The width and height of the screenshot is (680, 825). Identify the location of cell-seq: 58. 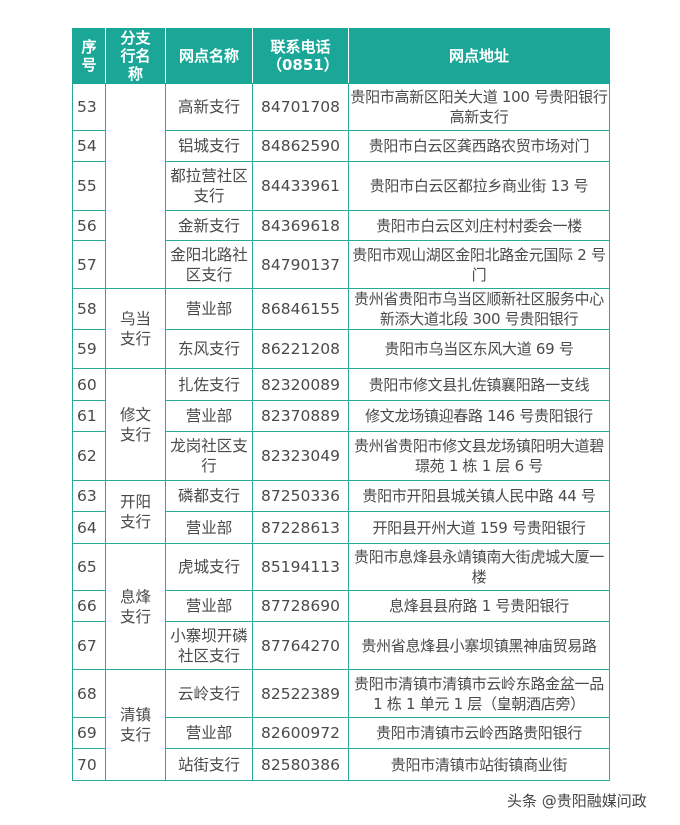
(89, 309).